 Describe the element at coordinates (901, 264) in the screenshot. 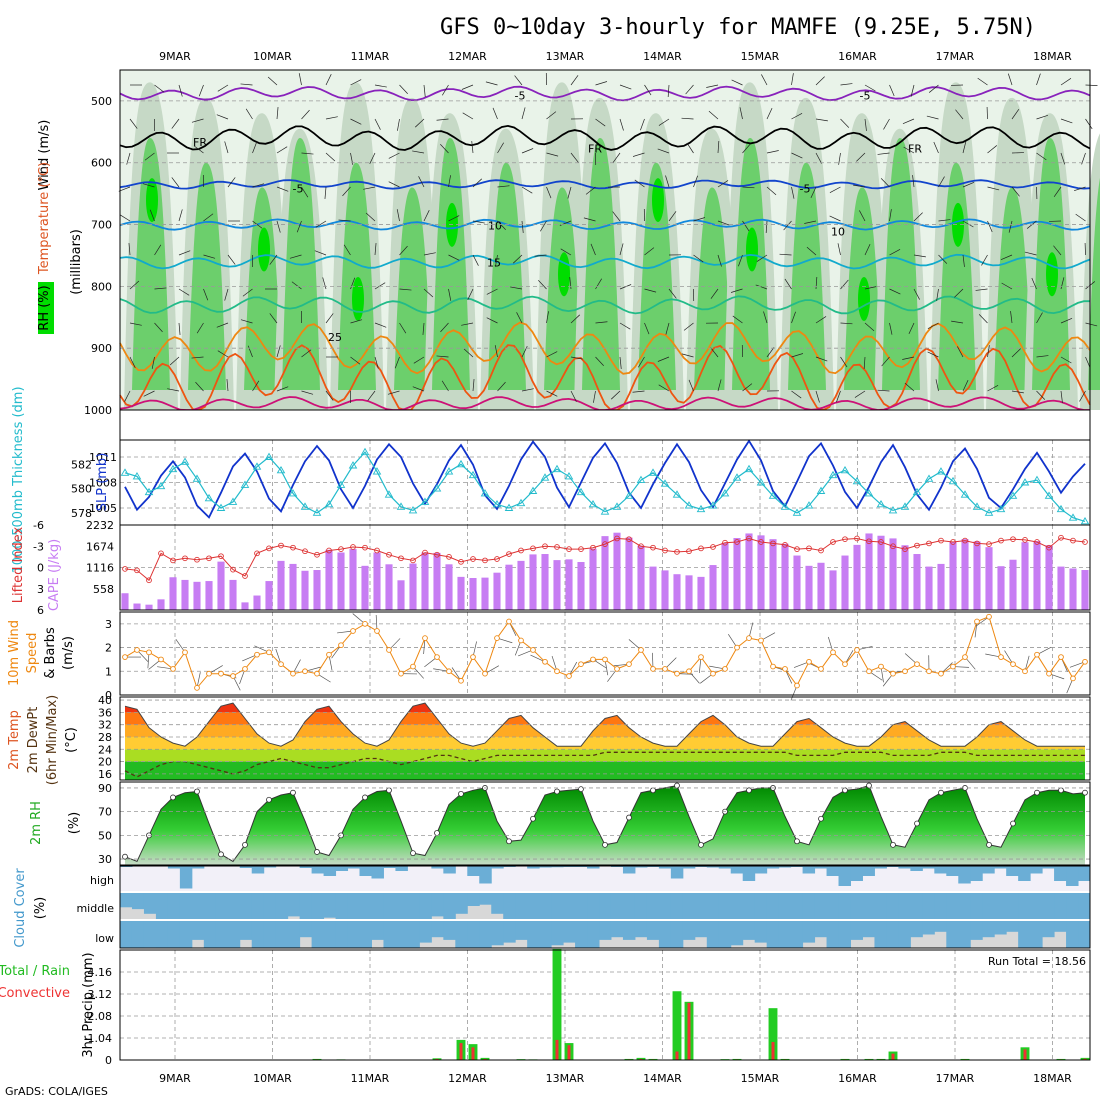

I see `rh-area-mid` at that location.